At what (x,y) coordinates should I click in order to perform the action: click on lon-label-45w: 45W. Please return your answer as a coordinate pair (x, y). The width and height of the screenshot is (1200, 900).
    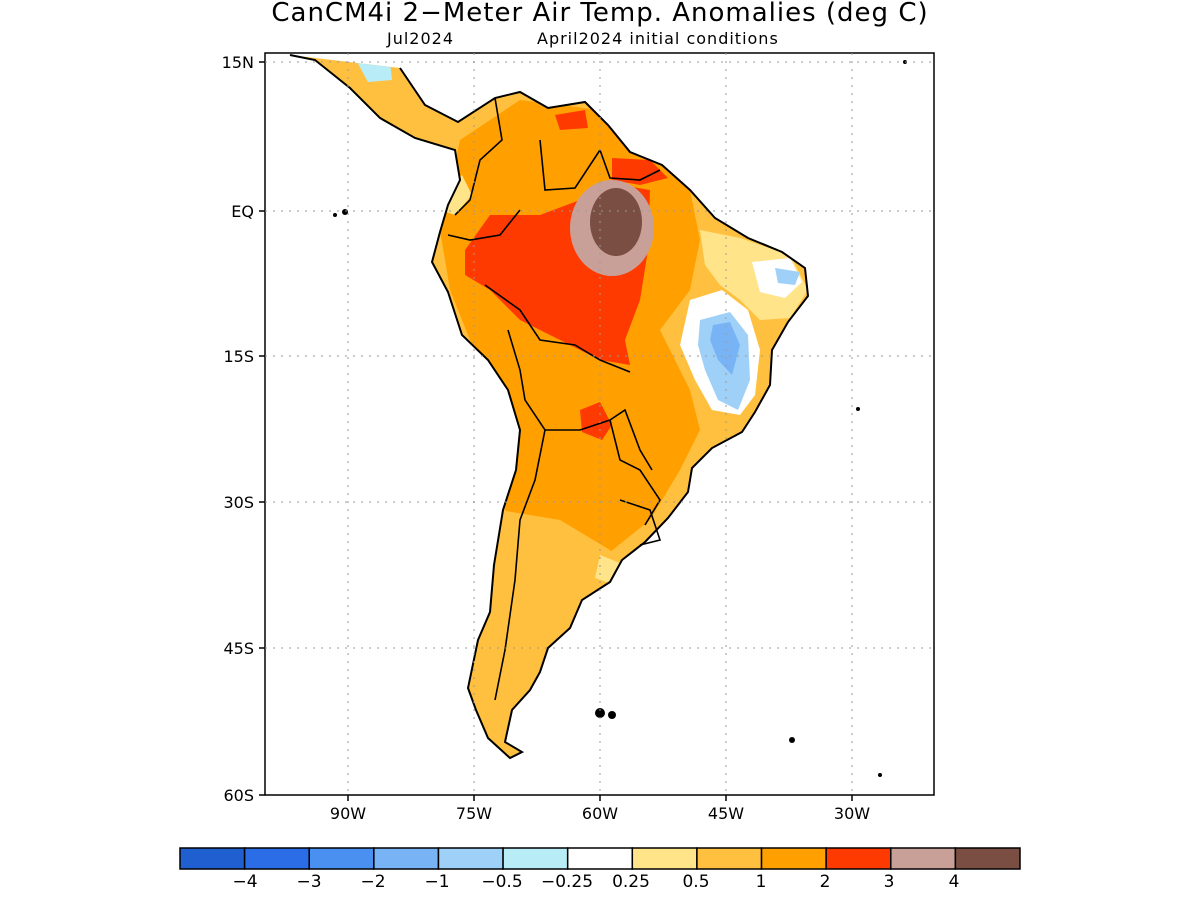
    Looking at the image, I should click on (726, 813).